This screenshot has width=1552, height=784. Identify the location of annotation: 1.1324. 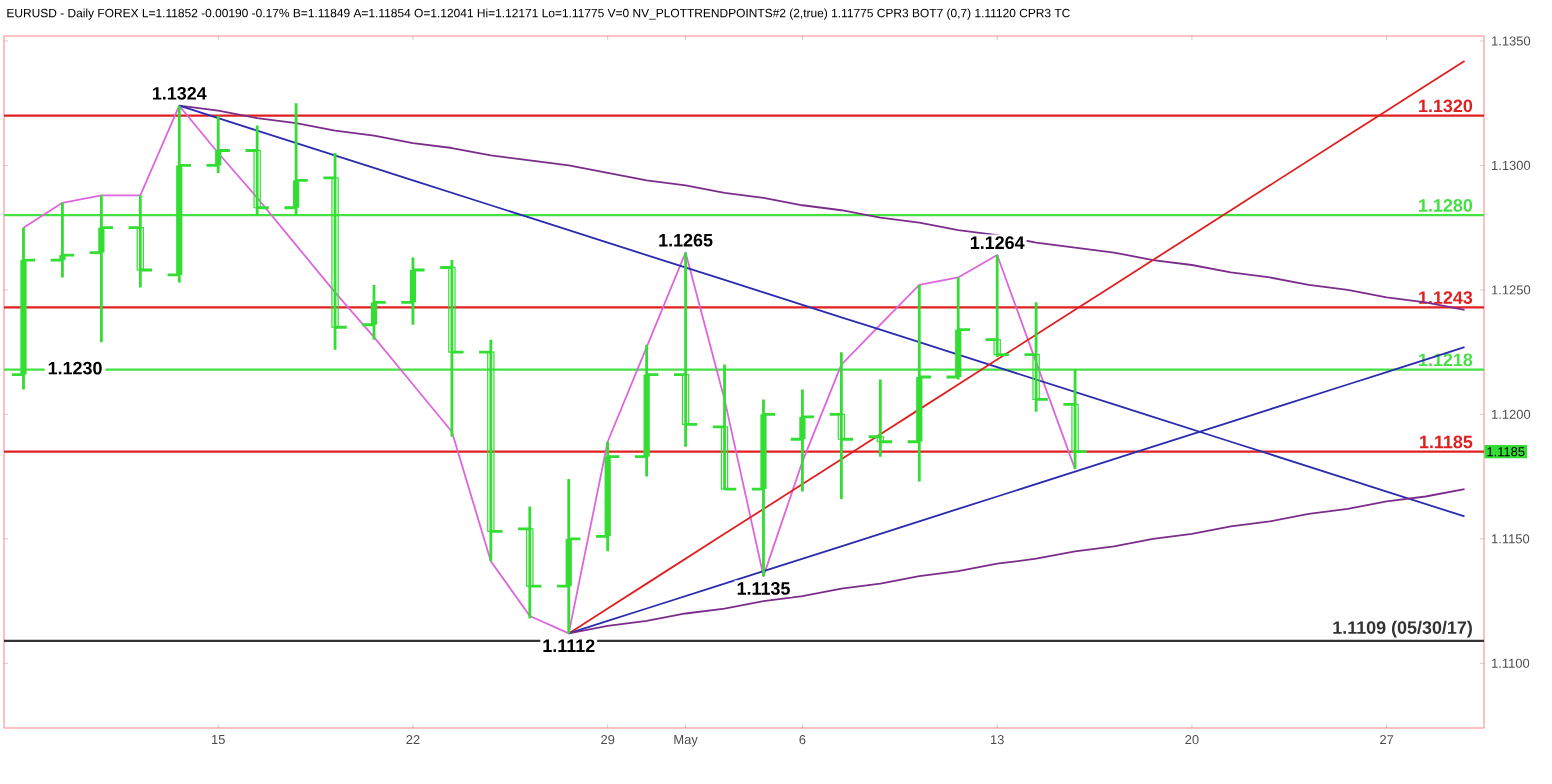
(179, 93).